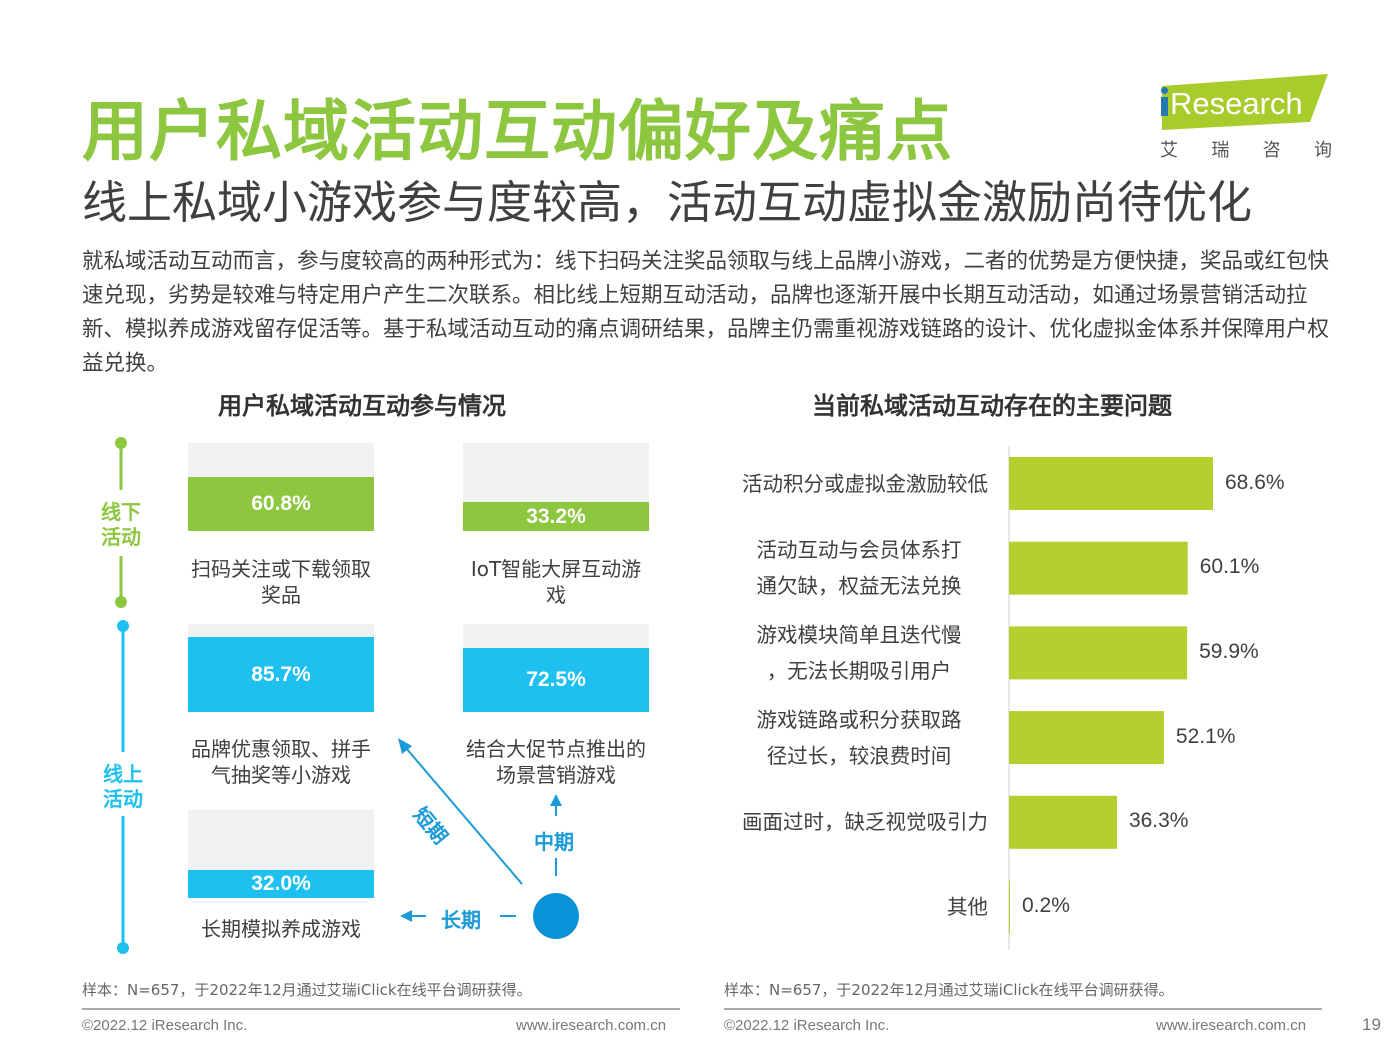 This screenshot has height=1050, width=1400. I want to click on short-arrow-head, so click(405, 746).